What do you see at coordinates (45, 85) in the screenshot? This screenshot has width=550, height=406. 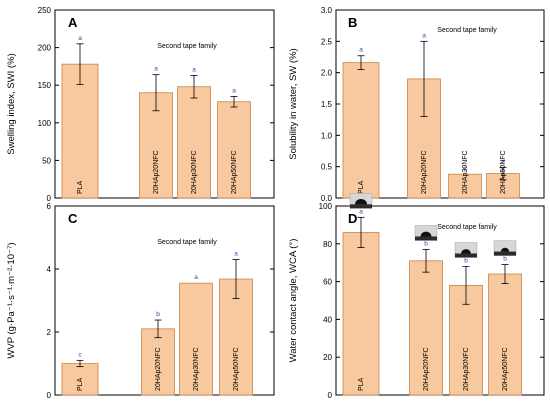 I see `y-tick-label: 150` at bounding box center [45, 85].